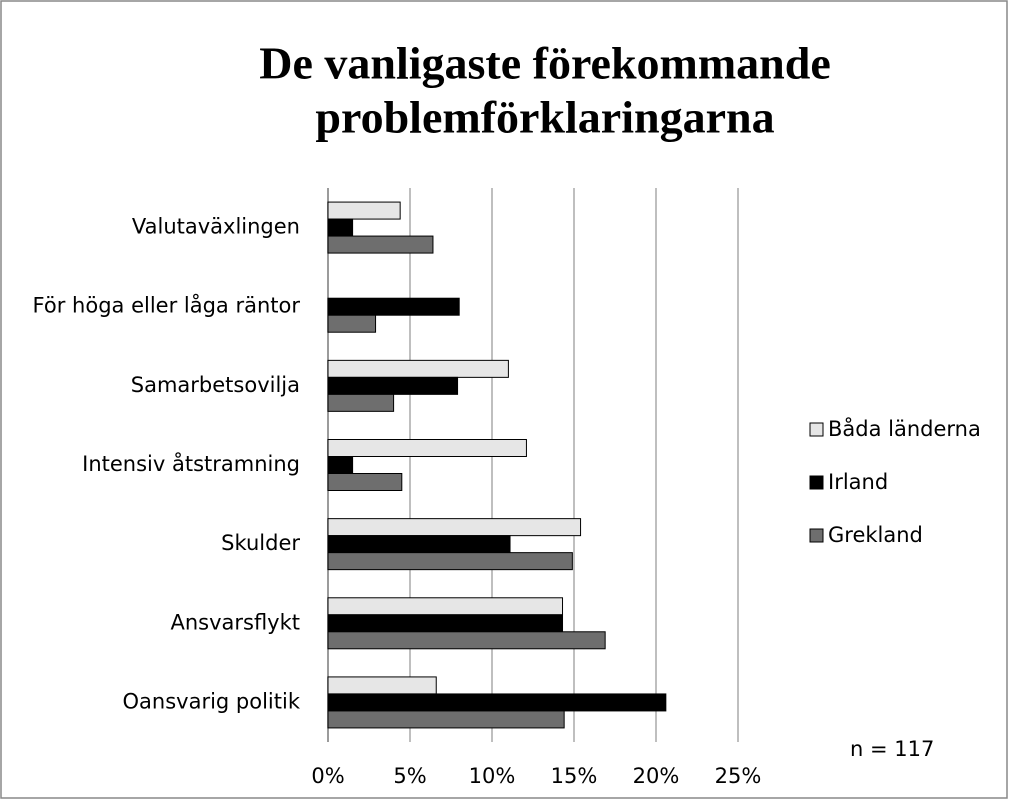 The height and width of the screenshot is (800, 1010). Describe the element at coordinates (544, 117) in the screenshot. I see `chart-title: problemförklaringarna` at that location.